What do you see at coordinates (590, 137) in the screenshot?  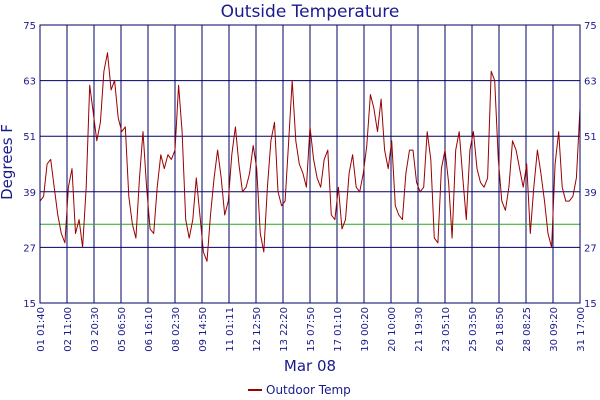 I see `y-tick-label-right: 51` at bounding box center [590, 137].